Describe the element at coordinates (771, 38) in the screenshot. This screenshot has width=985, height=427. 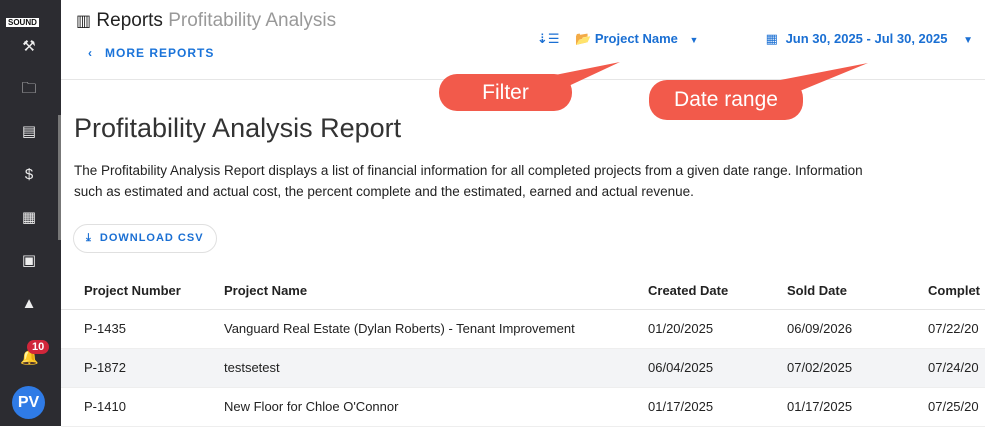
I see `calendar-icon: ▦` at that location.